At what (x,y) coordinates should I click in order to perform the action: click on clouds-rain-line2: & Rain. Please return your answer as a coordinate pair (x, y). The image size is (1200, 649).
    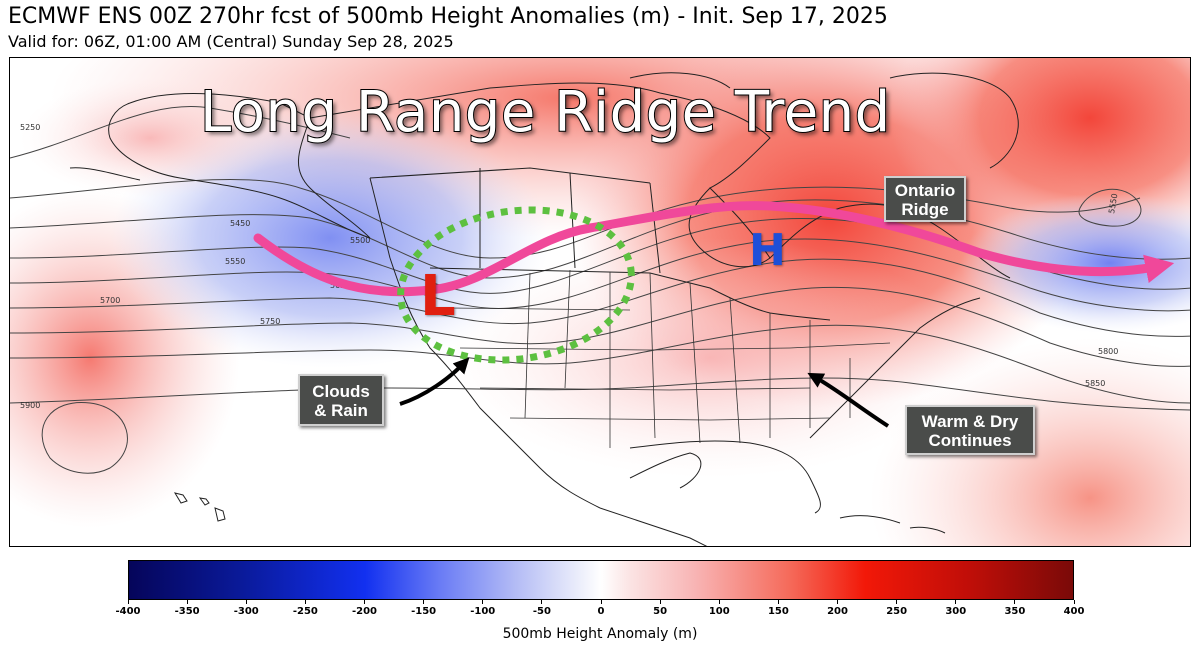
    Looking at the image, I should click on (341, 410).